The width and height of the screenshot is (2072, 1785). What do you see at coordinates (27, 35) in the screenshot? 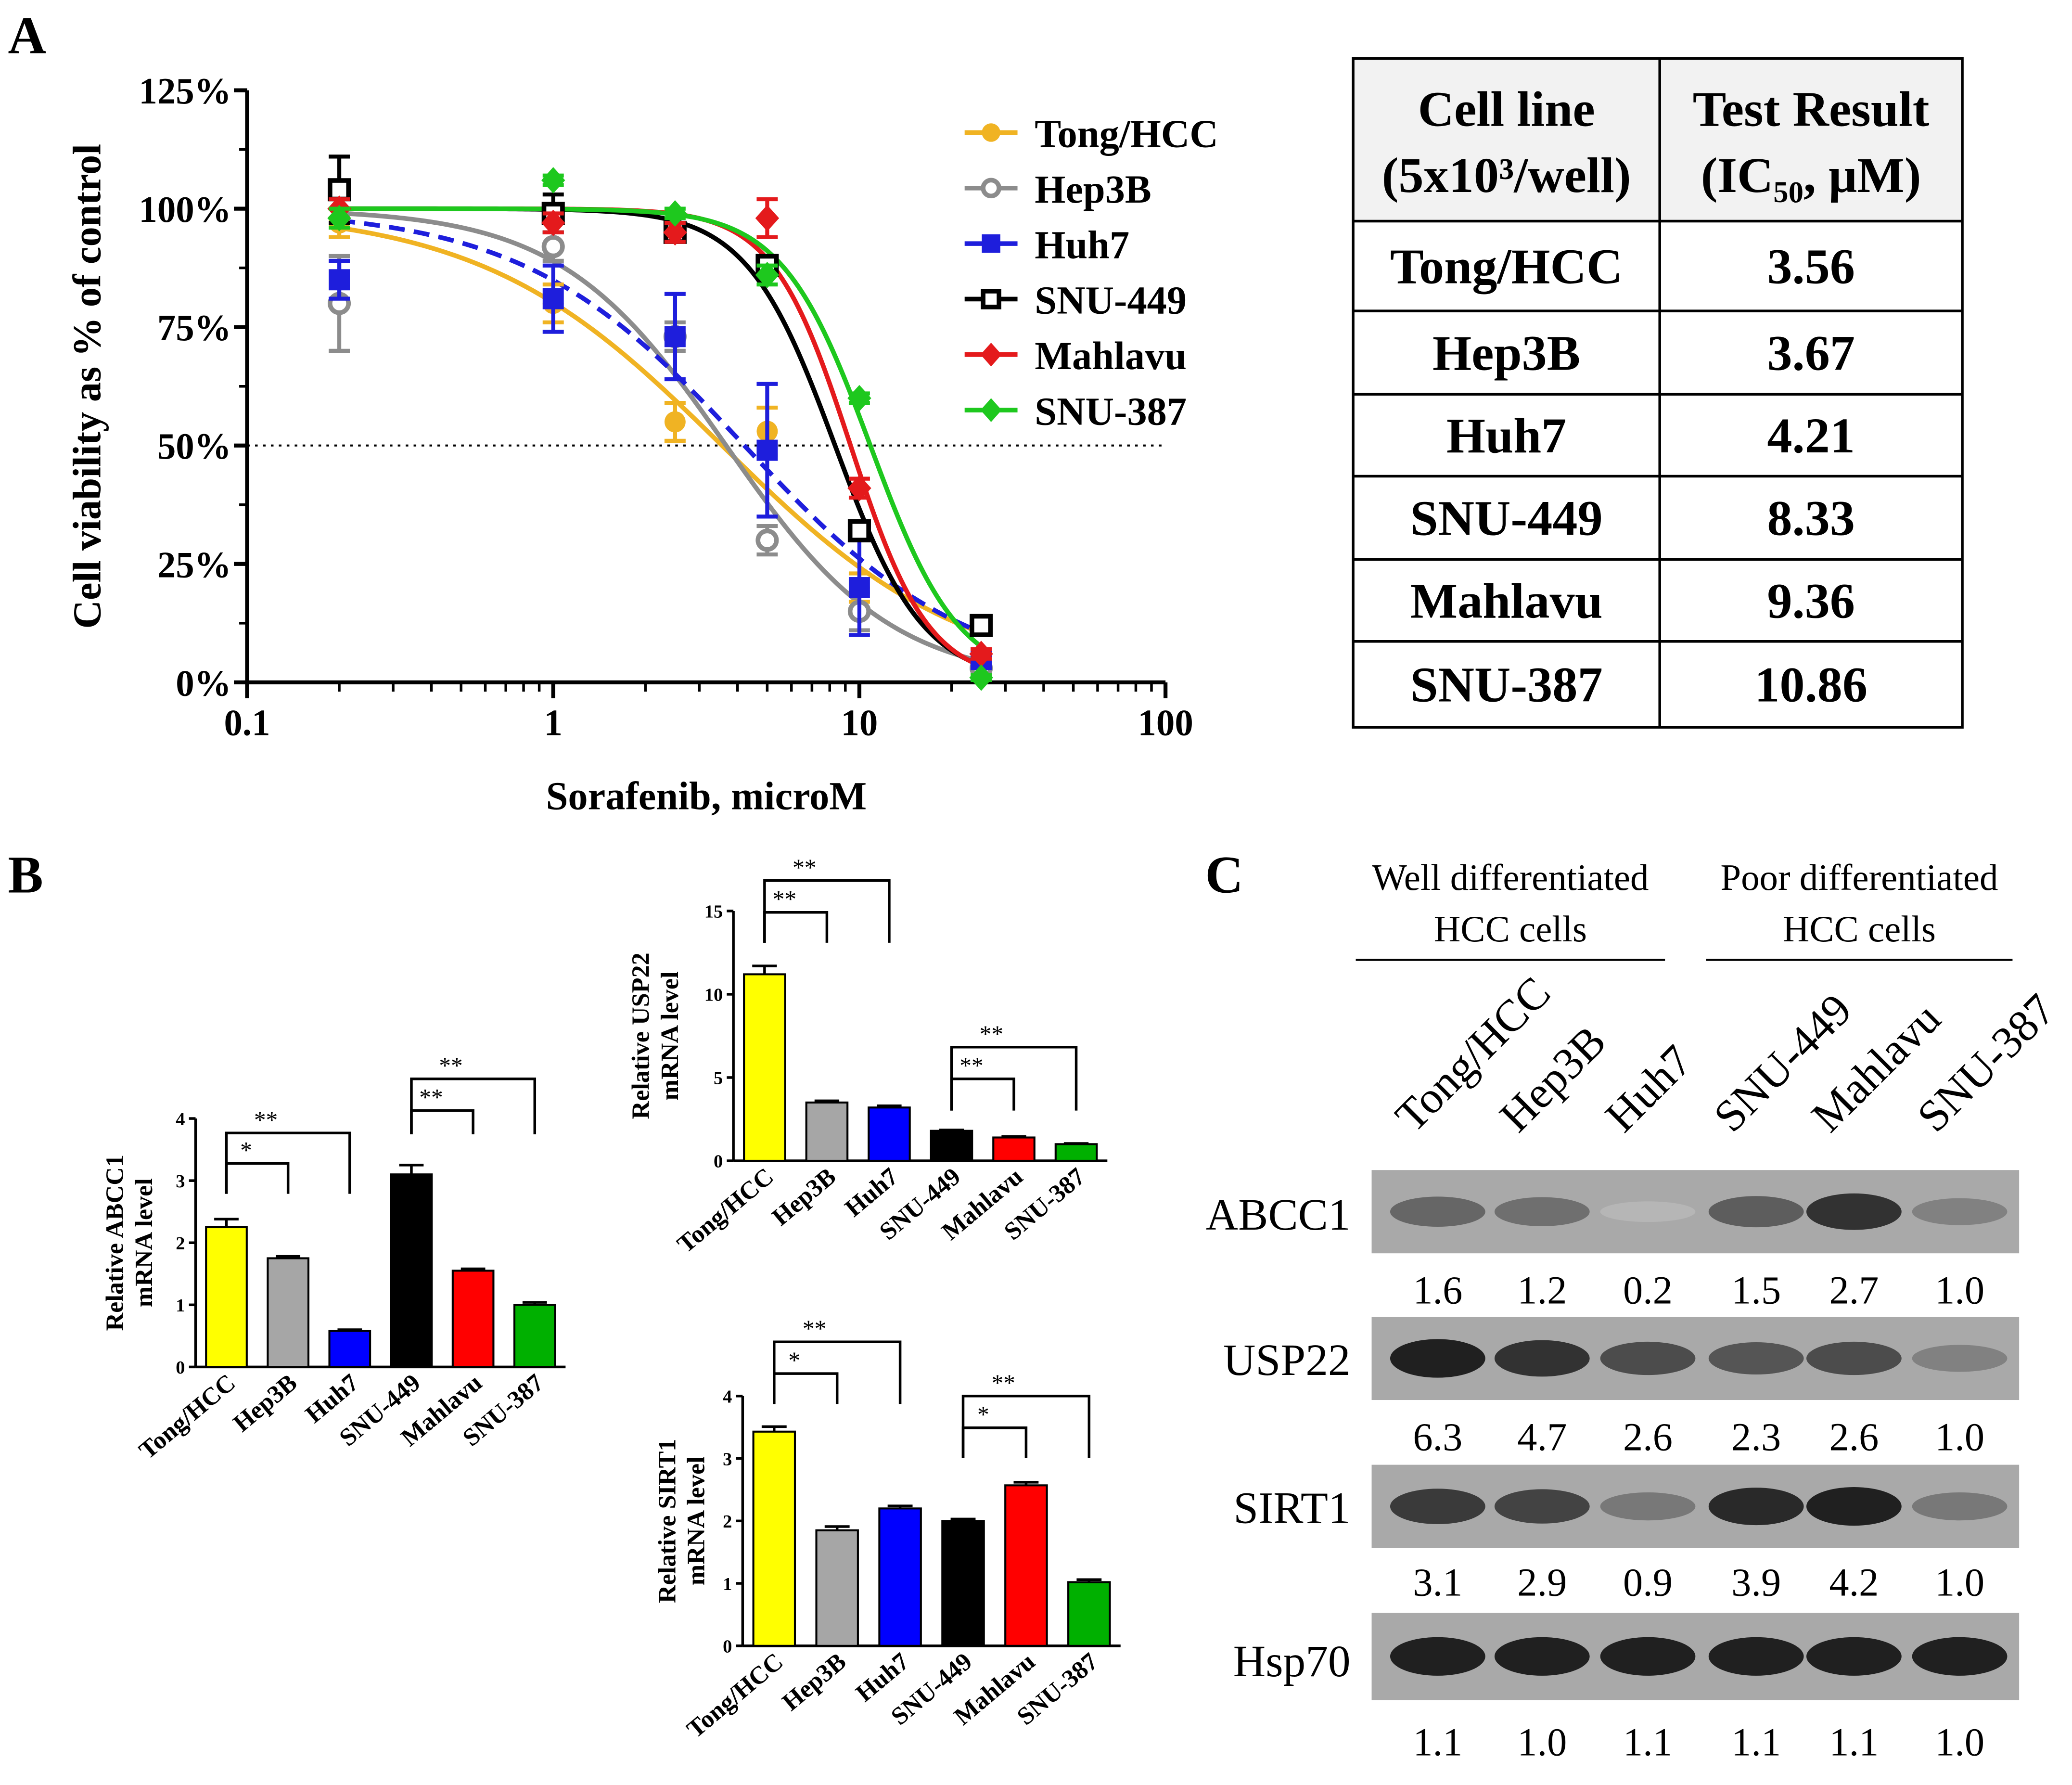
I see `panel-label-a: A` at bounding box center [27, 35].